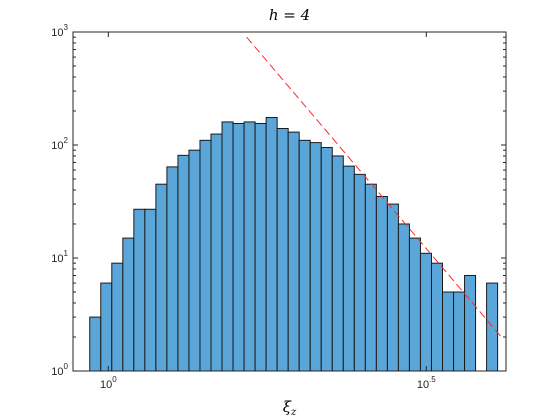 The image size is (560, 420). Describe the element at coordinates (59, 144) in the screenshot. I see `y-tick-label: 10²` at that location.